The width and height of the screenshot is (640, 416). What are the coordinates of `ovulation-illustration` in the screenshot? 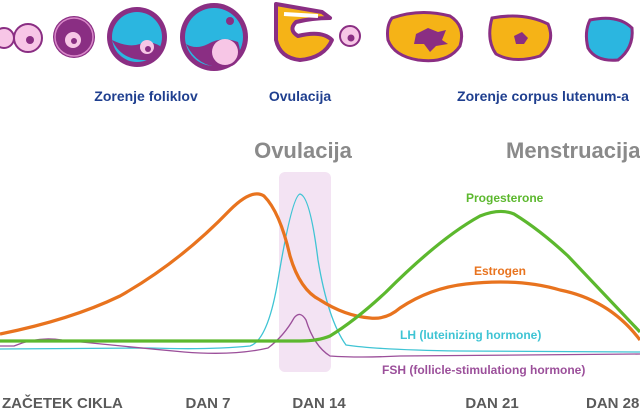 It's located at (317, 32).